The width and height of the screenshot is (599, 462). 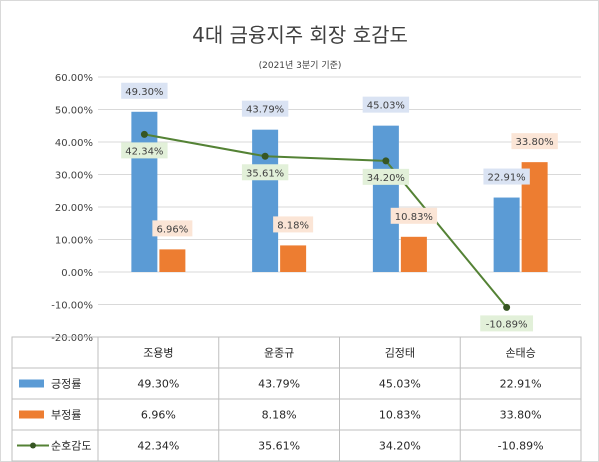 What do you see at coordinates (74, 111) in the screenshot?
I see `y-tick-label: 50.00%` at bounding box center [74, 111].